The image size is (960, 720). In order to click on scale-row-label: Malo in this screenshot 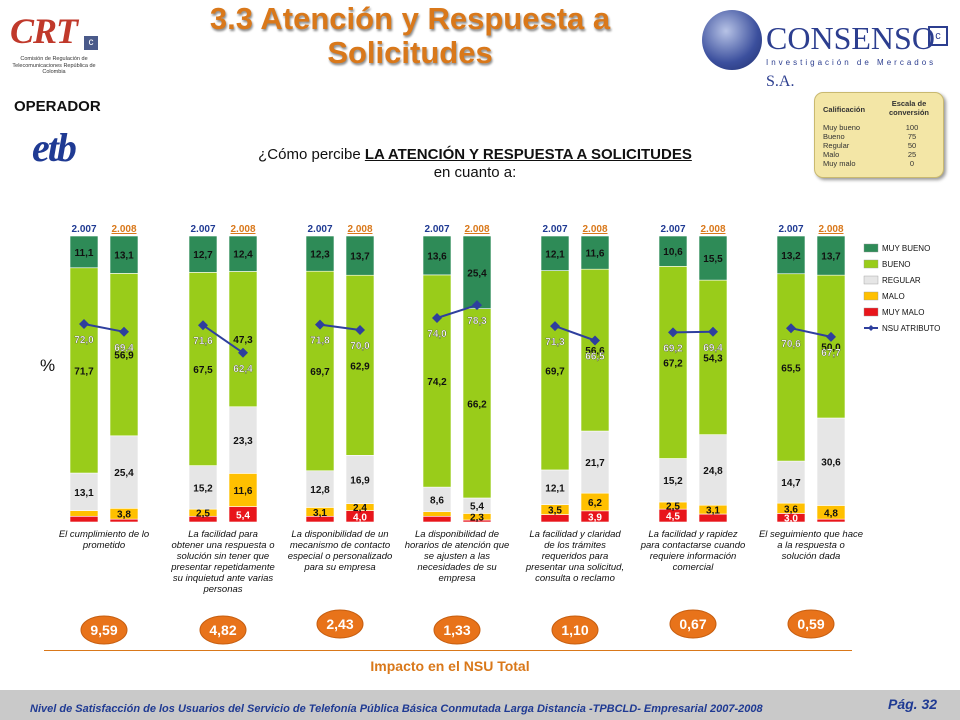, I will do `click(831, 154)`.